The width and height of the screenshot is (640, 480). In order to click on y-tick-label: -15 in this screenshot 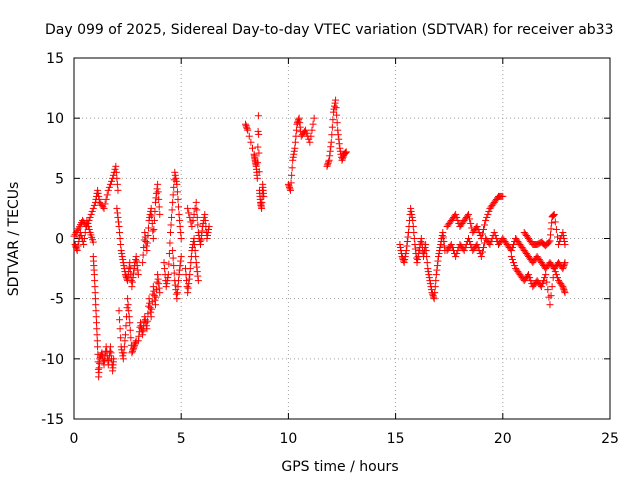, I will do `click(52, 420)`.